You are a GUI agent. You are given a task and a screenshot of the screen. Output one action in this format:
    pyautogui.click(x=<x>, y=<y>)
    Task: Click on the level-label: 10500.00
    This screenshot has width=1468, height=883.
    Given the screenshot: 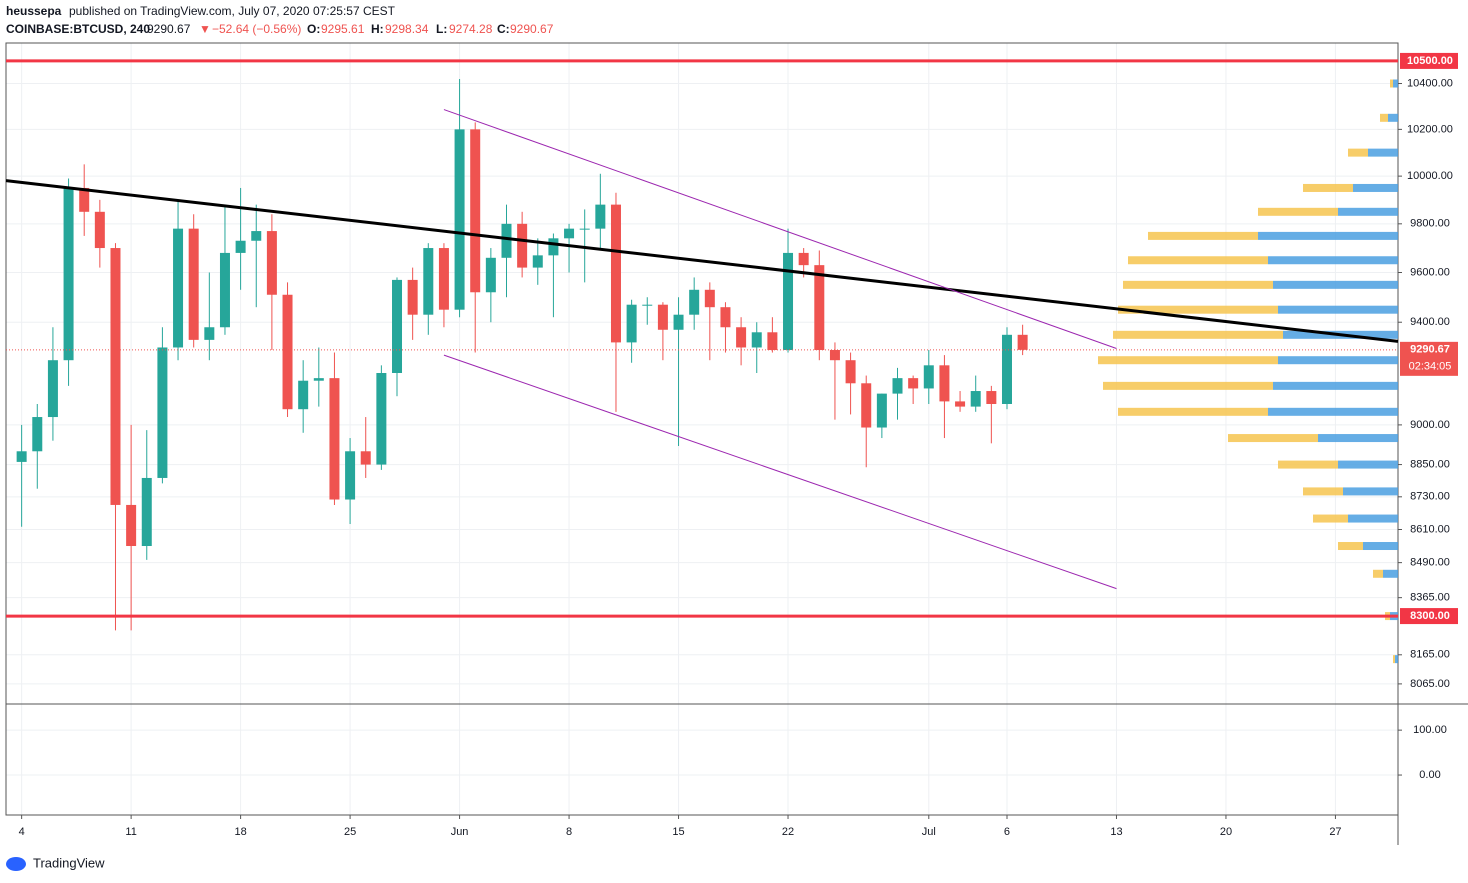 What is the action you would take?
    pyautogui.click(x=1430, y=61)
    